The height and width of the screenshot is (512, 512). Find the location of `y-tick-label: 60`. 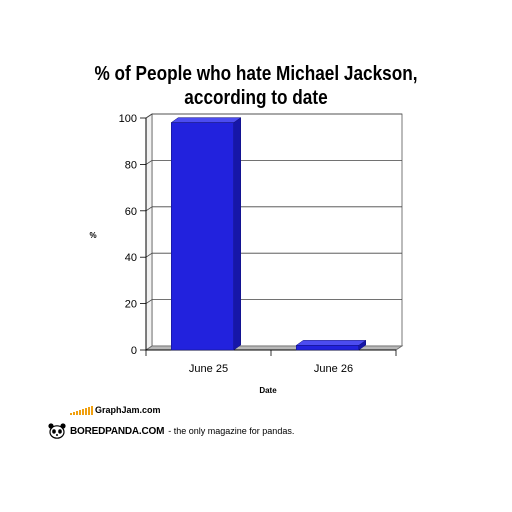

y-tick-label: 60 is located at coordinates (131, 212).